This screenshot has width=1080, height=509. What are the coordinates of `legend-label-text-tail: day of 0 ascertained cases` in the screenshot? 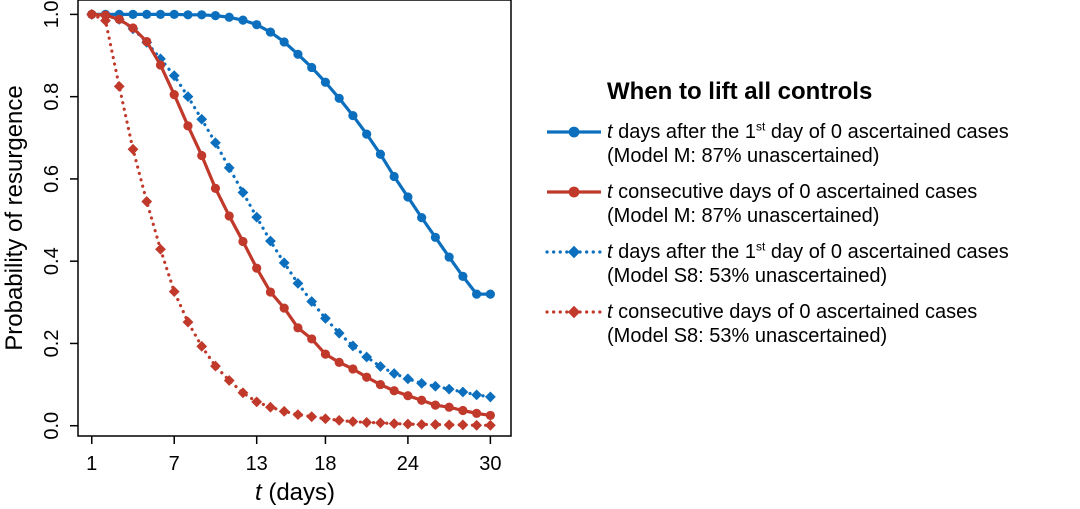 It's located at (887, 252).